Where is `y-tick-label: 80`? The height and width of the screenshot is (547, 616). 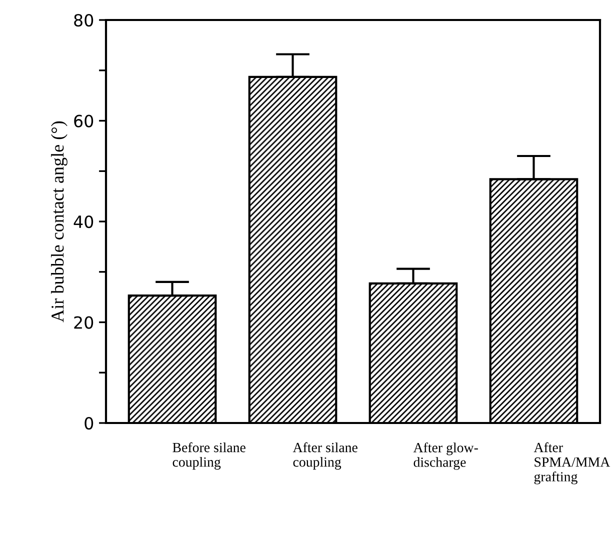 y-tick-label: 80 is located at coordinates (84, 20).